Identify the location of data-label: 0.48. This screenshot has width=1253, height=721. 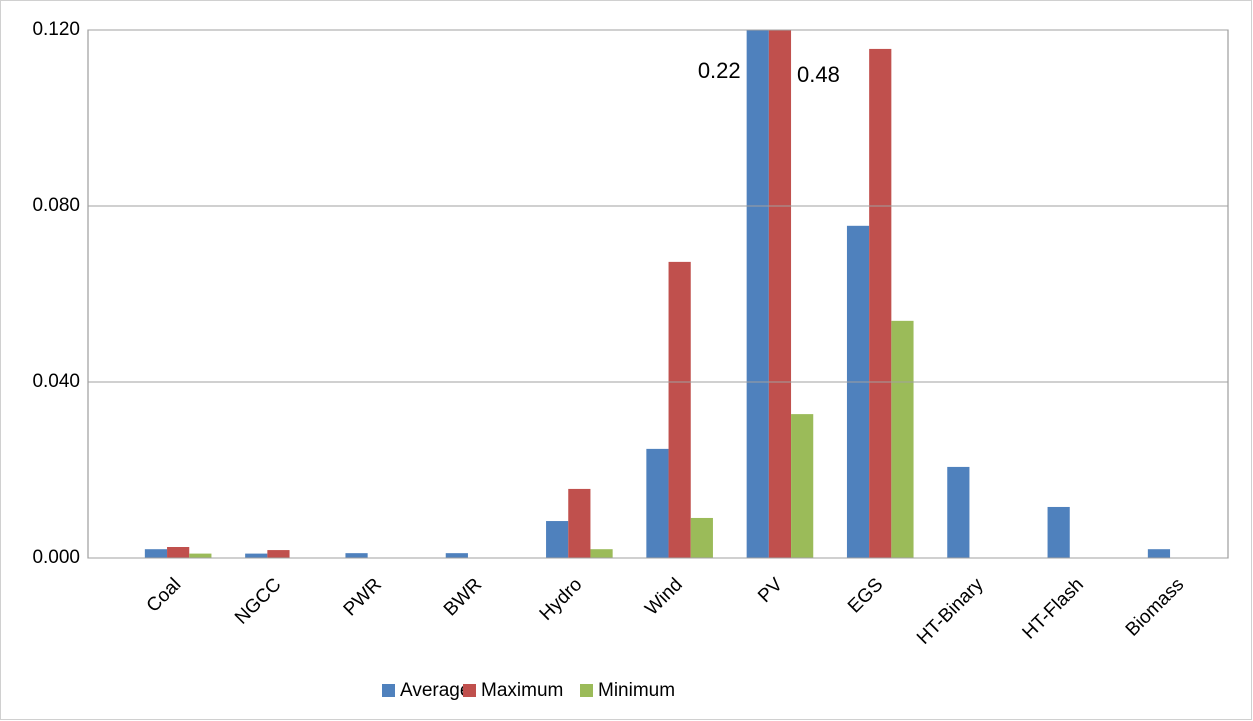
(818, 74).